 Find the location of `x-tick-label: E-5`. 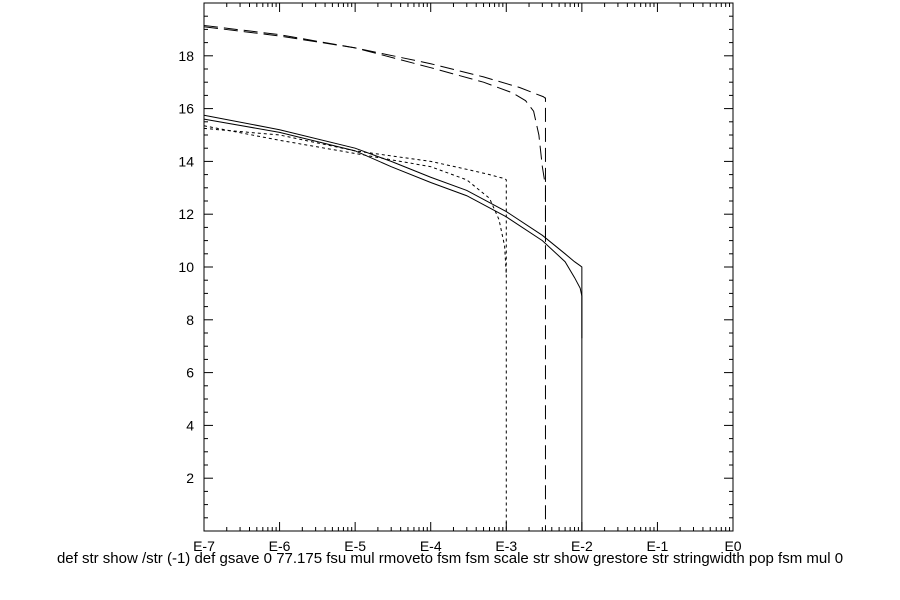

x-tick-label: E-5 is located at coordinates (355, 546).